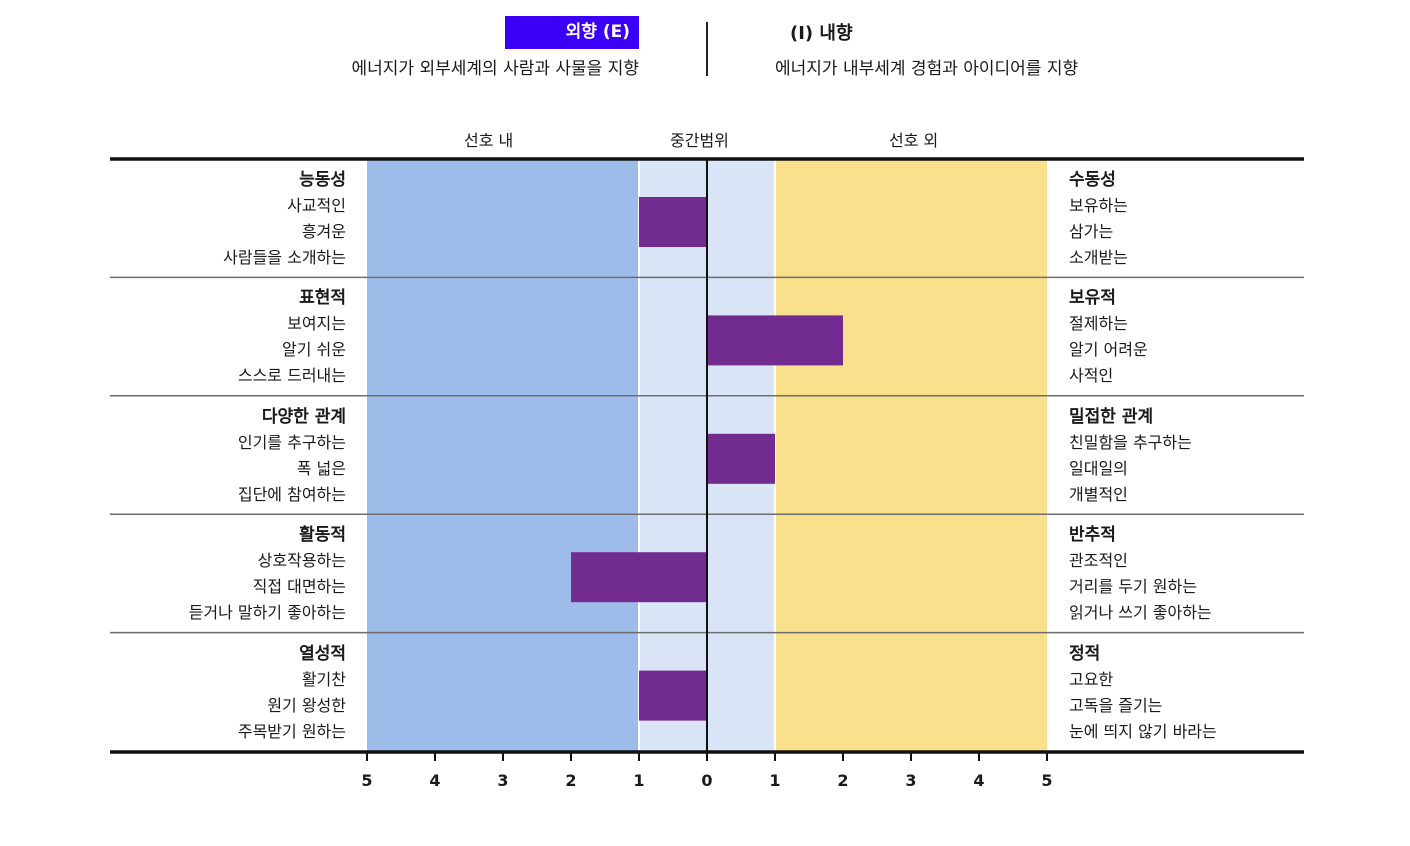 The height and width of the screenshot is (846, 1410). I want to click on left-facet-descriptor: 주목받기 원하는, so click(291, 731).